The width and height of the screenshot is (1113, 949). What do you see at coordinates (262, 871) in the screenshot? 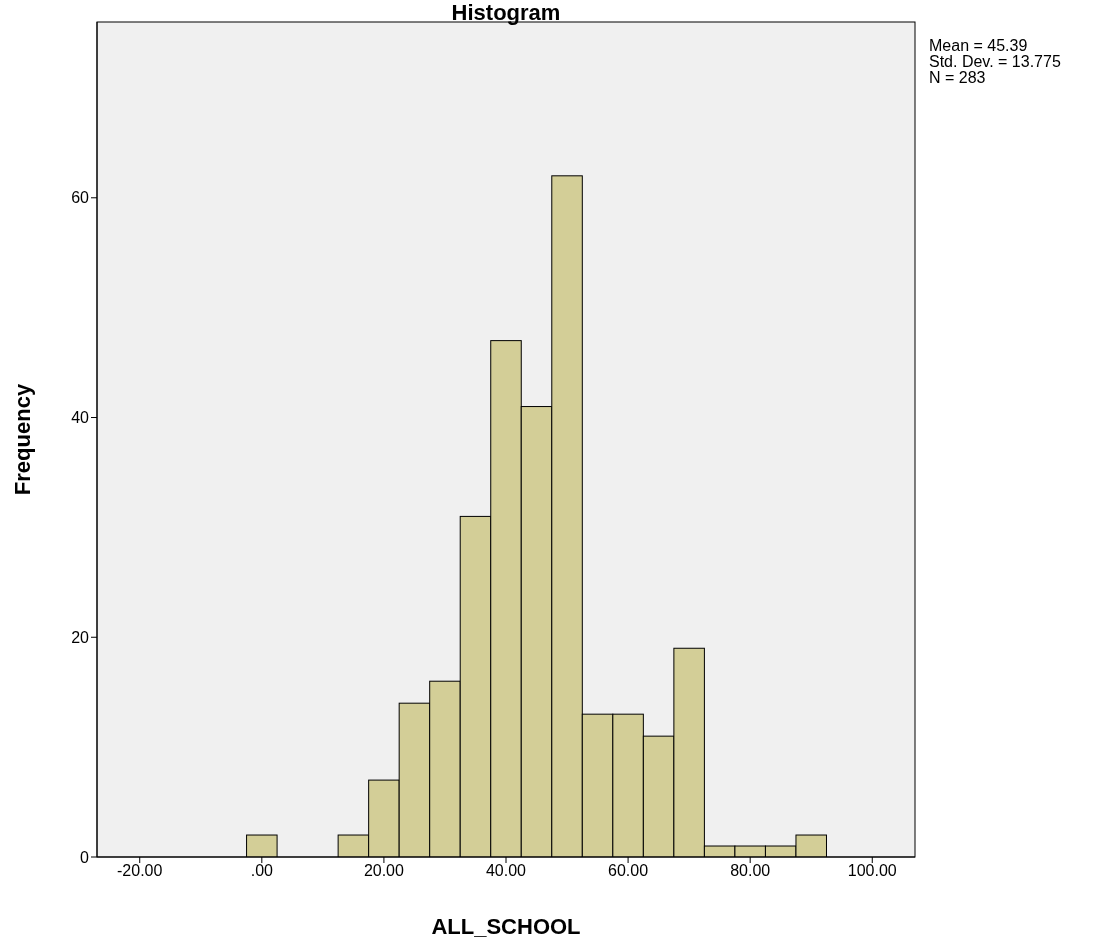
I see `x-tick-label: .00` at bounding box center [262, 871].